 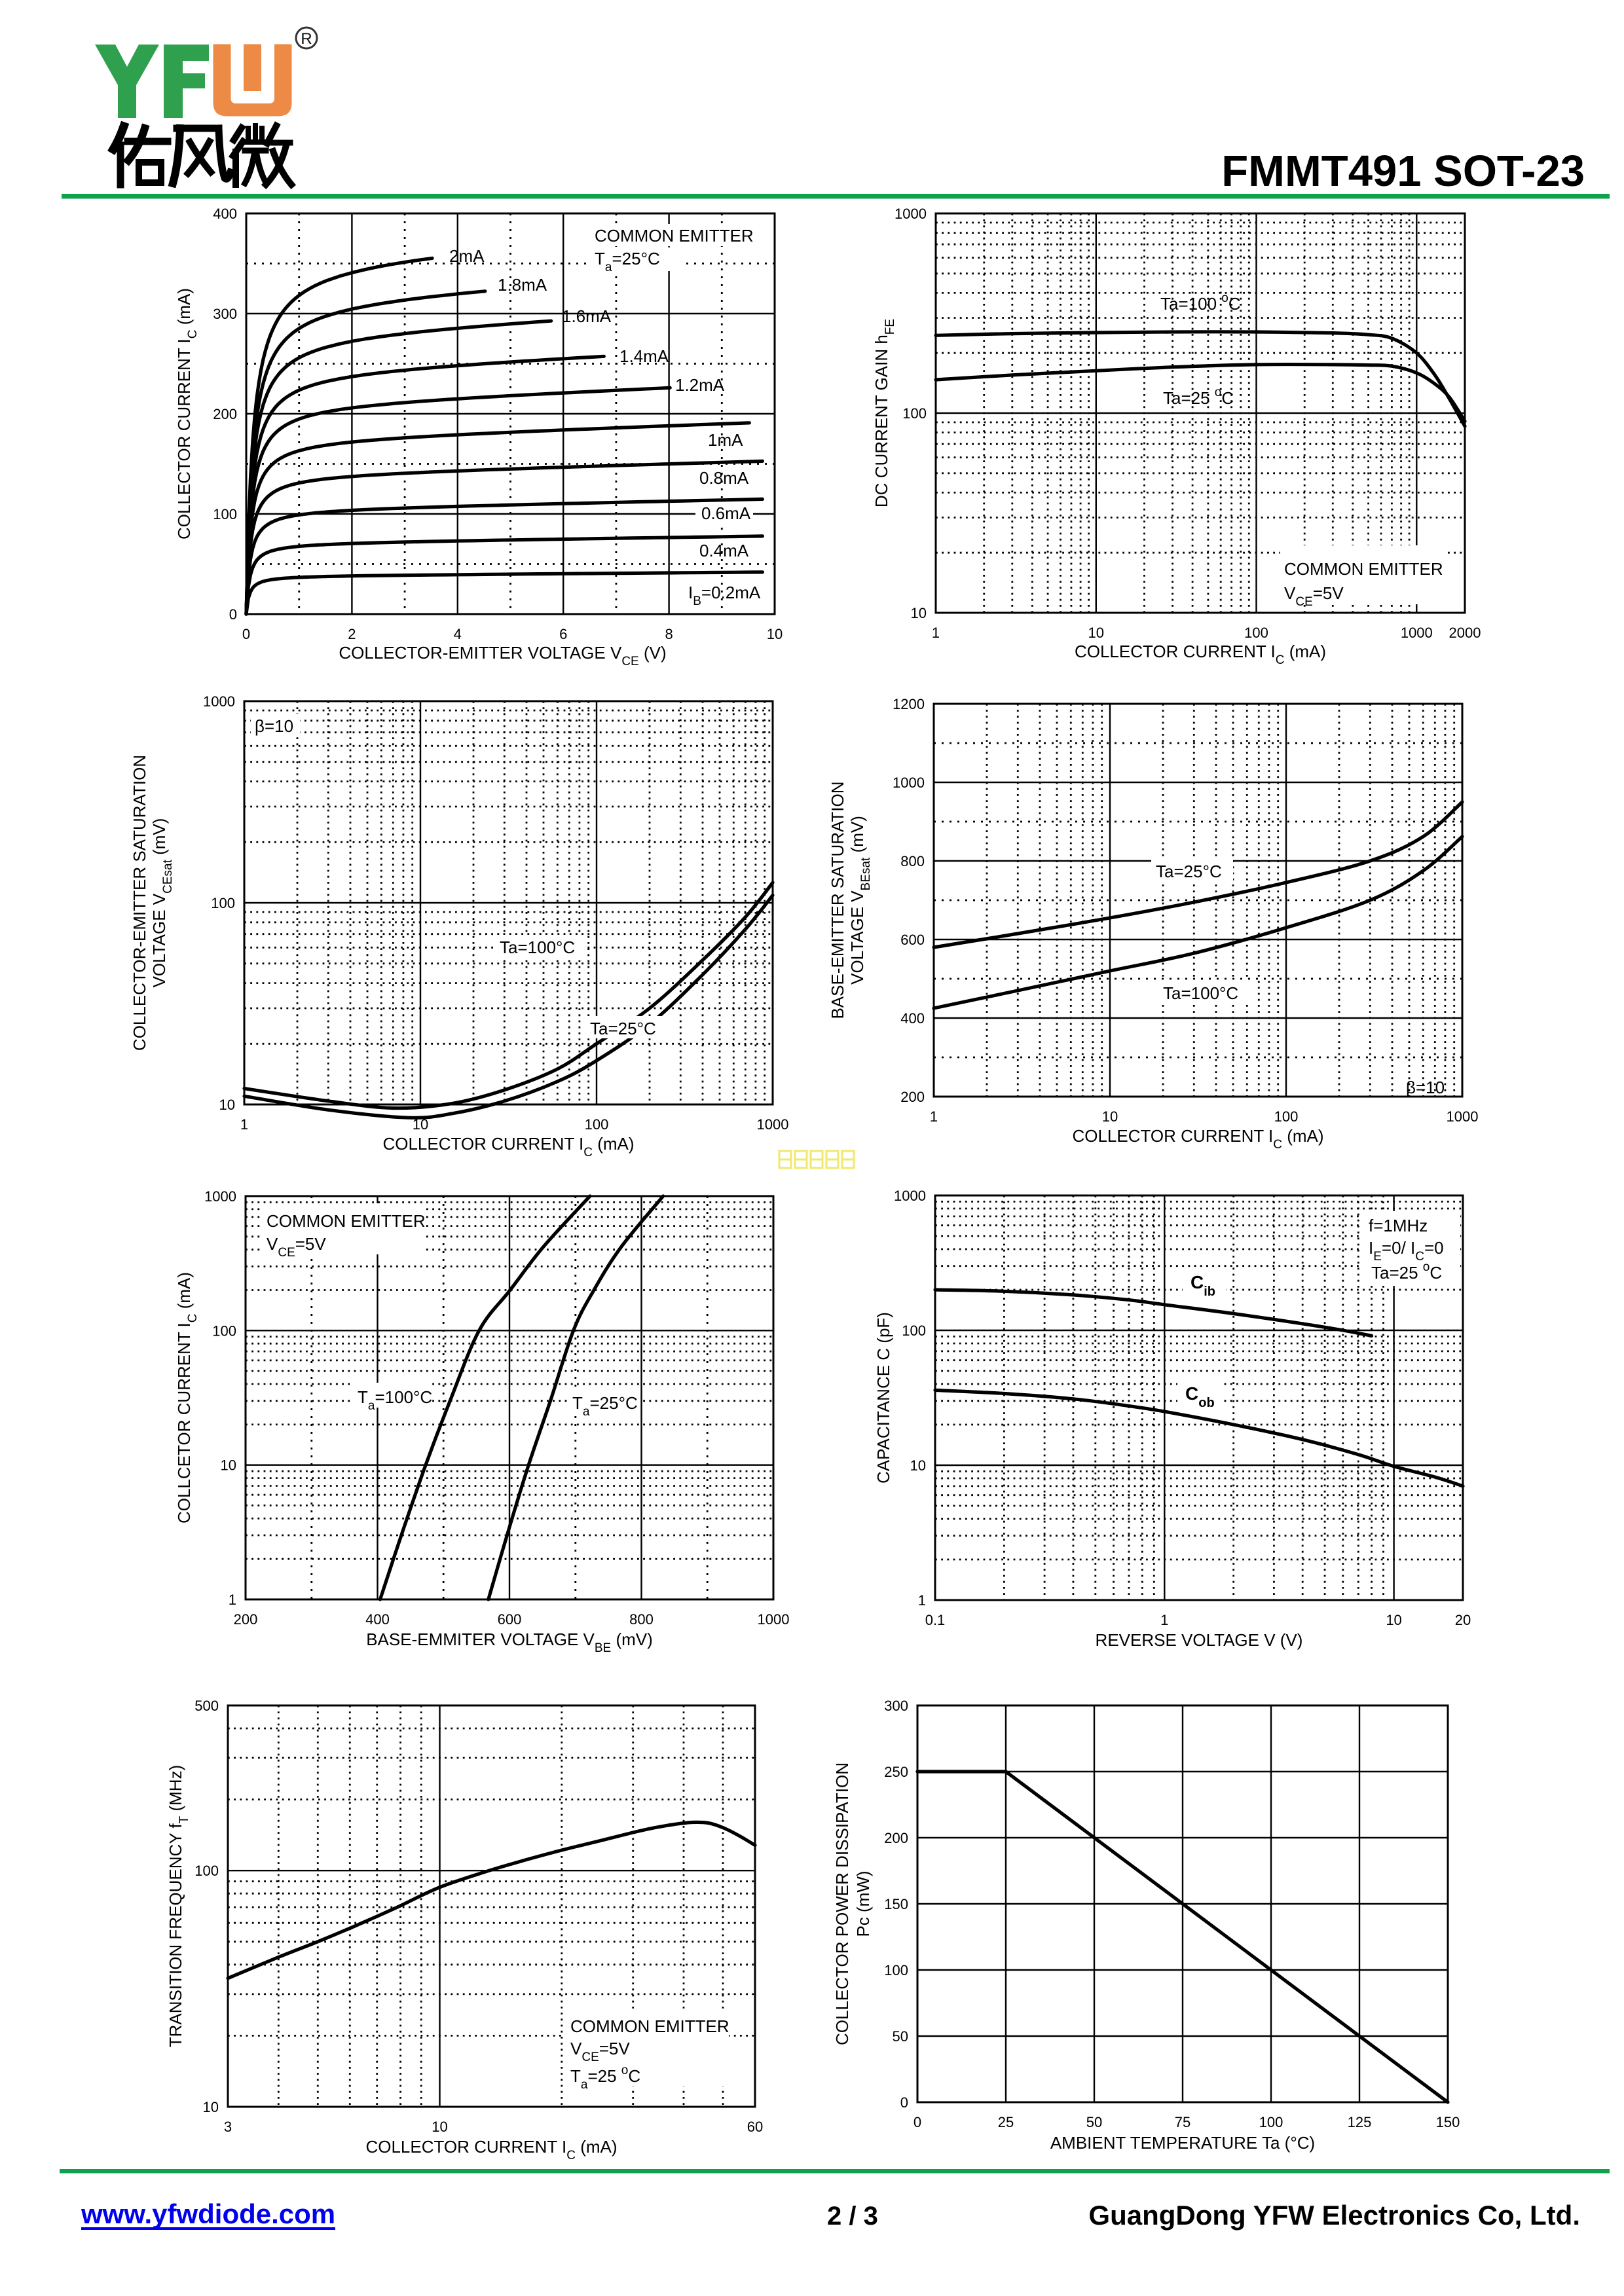 I want to click on svg-text: 1.8mA, so click(x=522, y=285).